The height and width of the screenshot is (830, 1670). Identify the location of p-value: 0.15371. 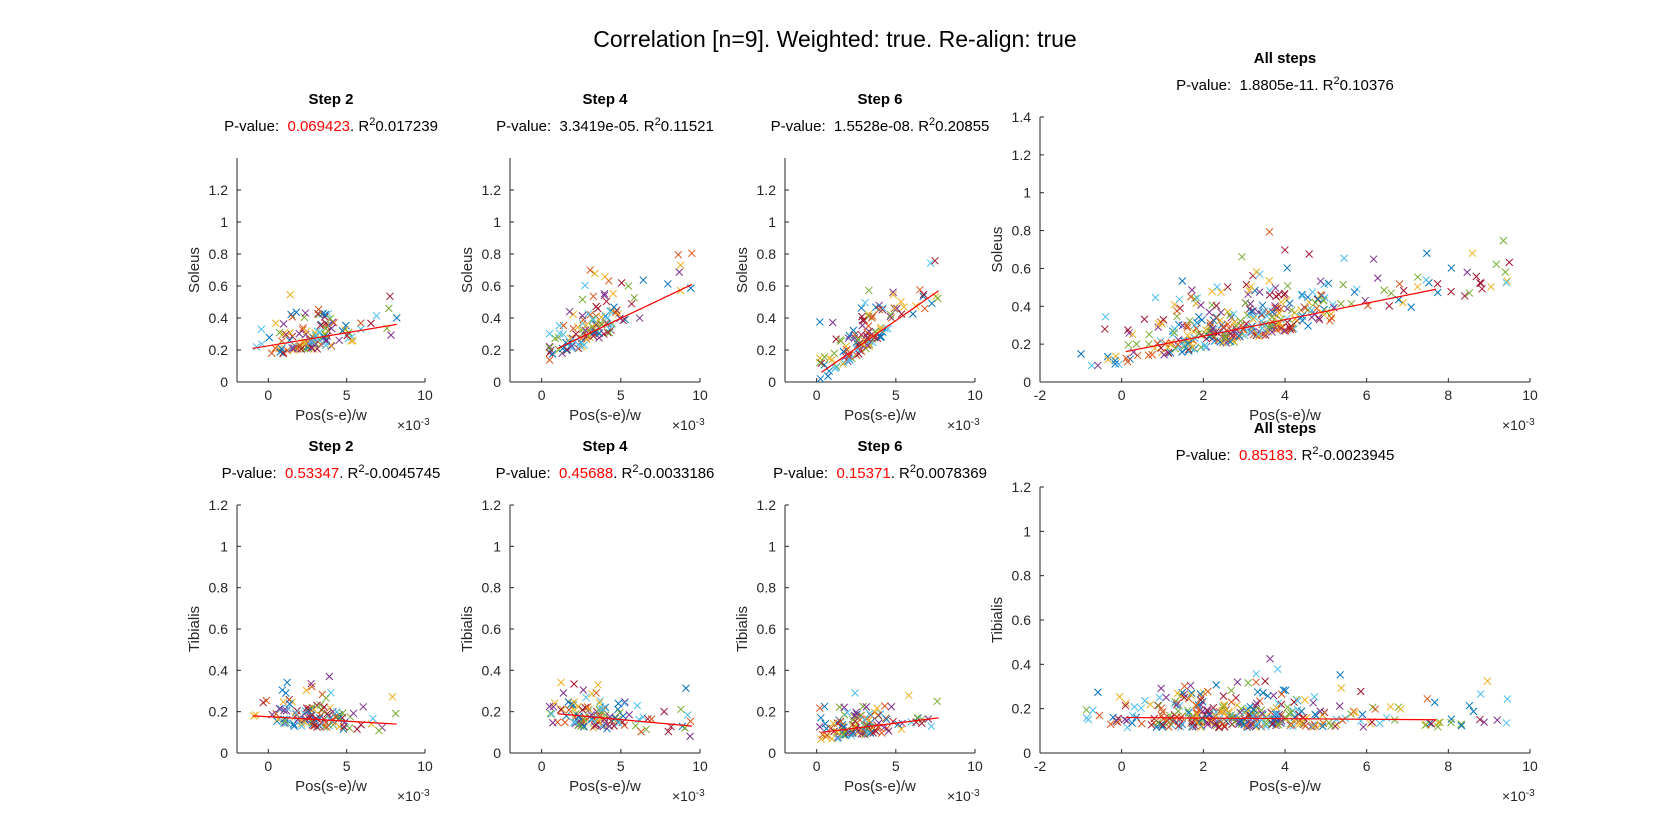
(863, 473).